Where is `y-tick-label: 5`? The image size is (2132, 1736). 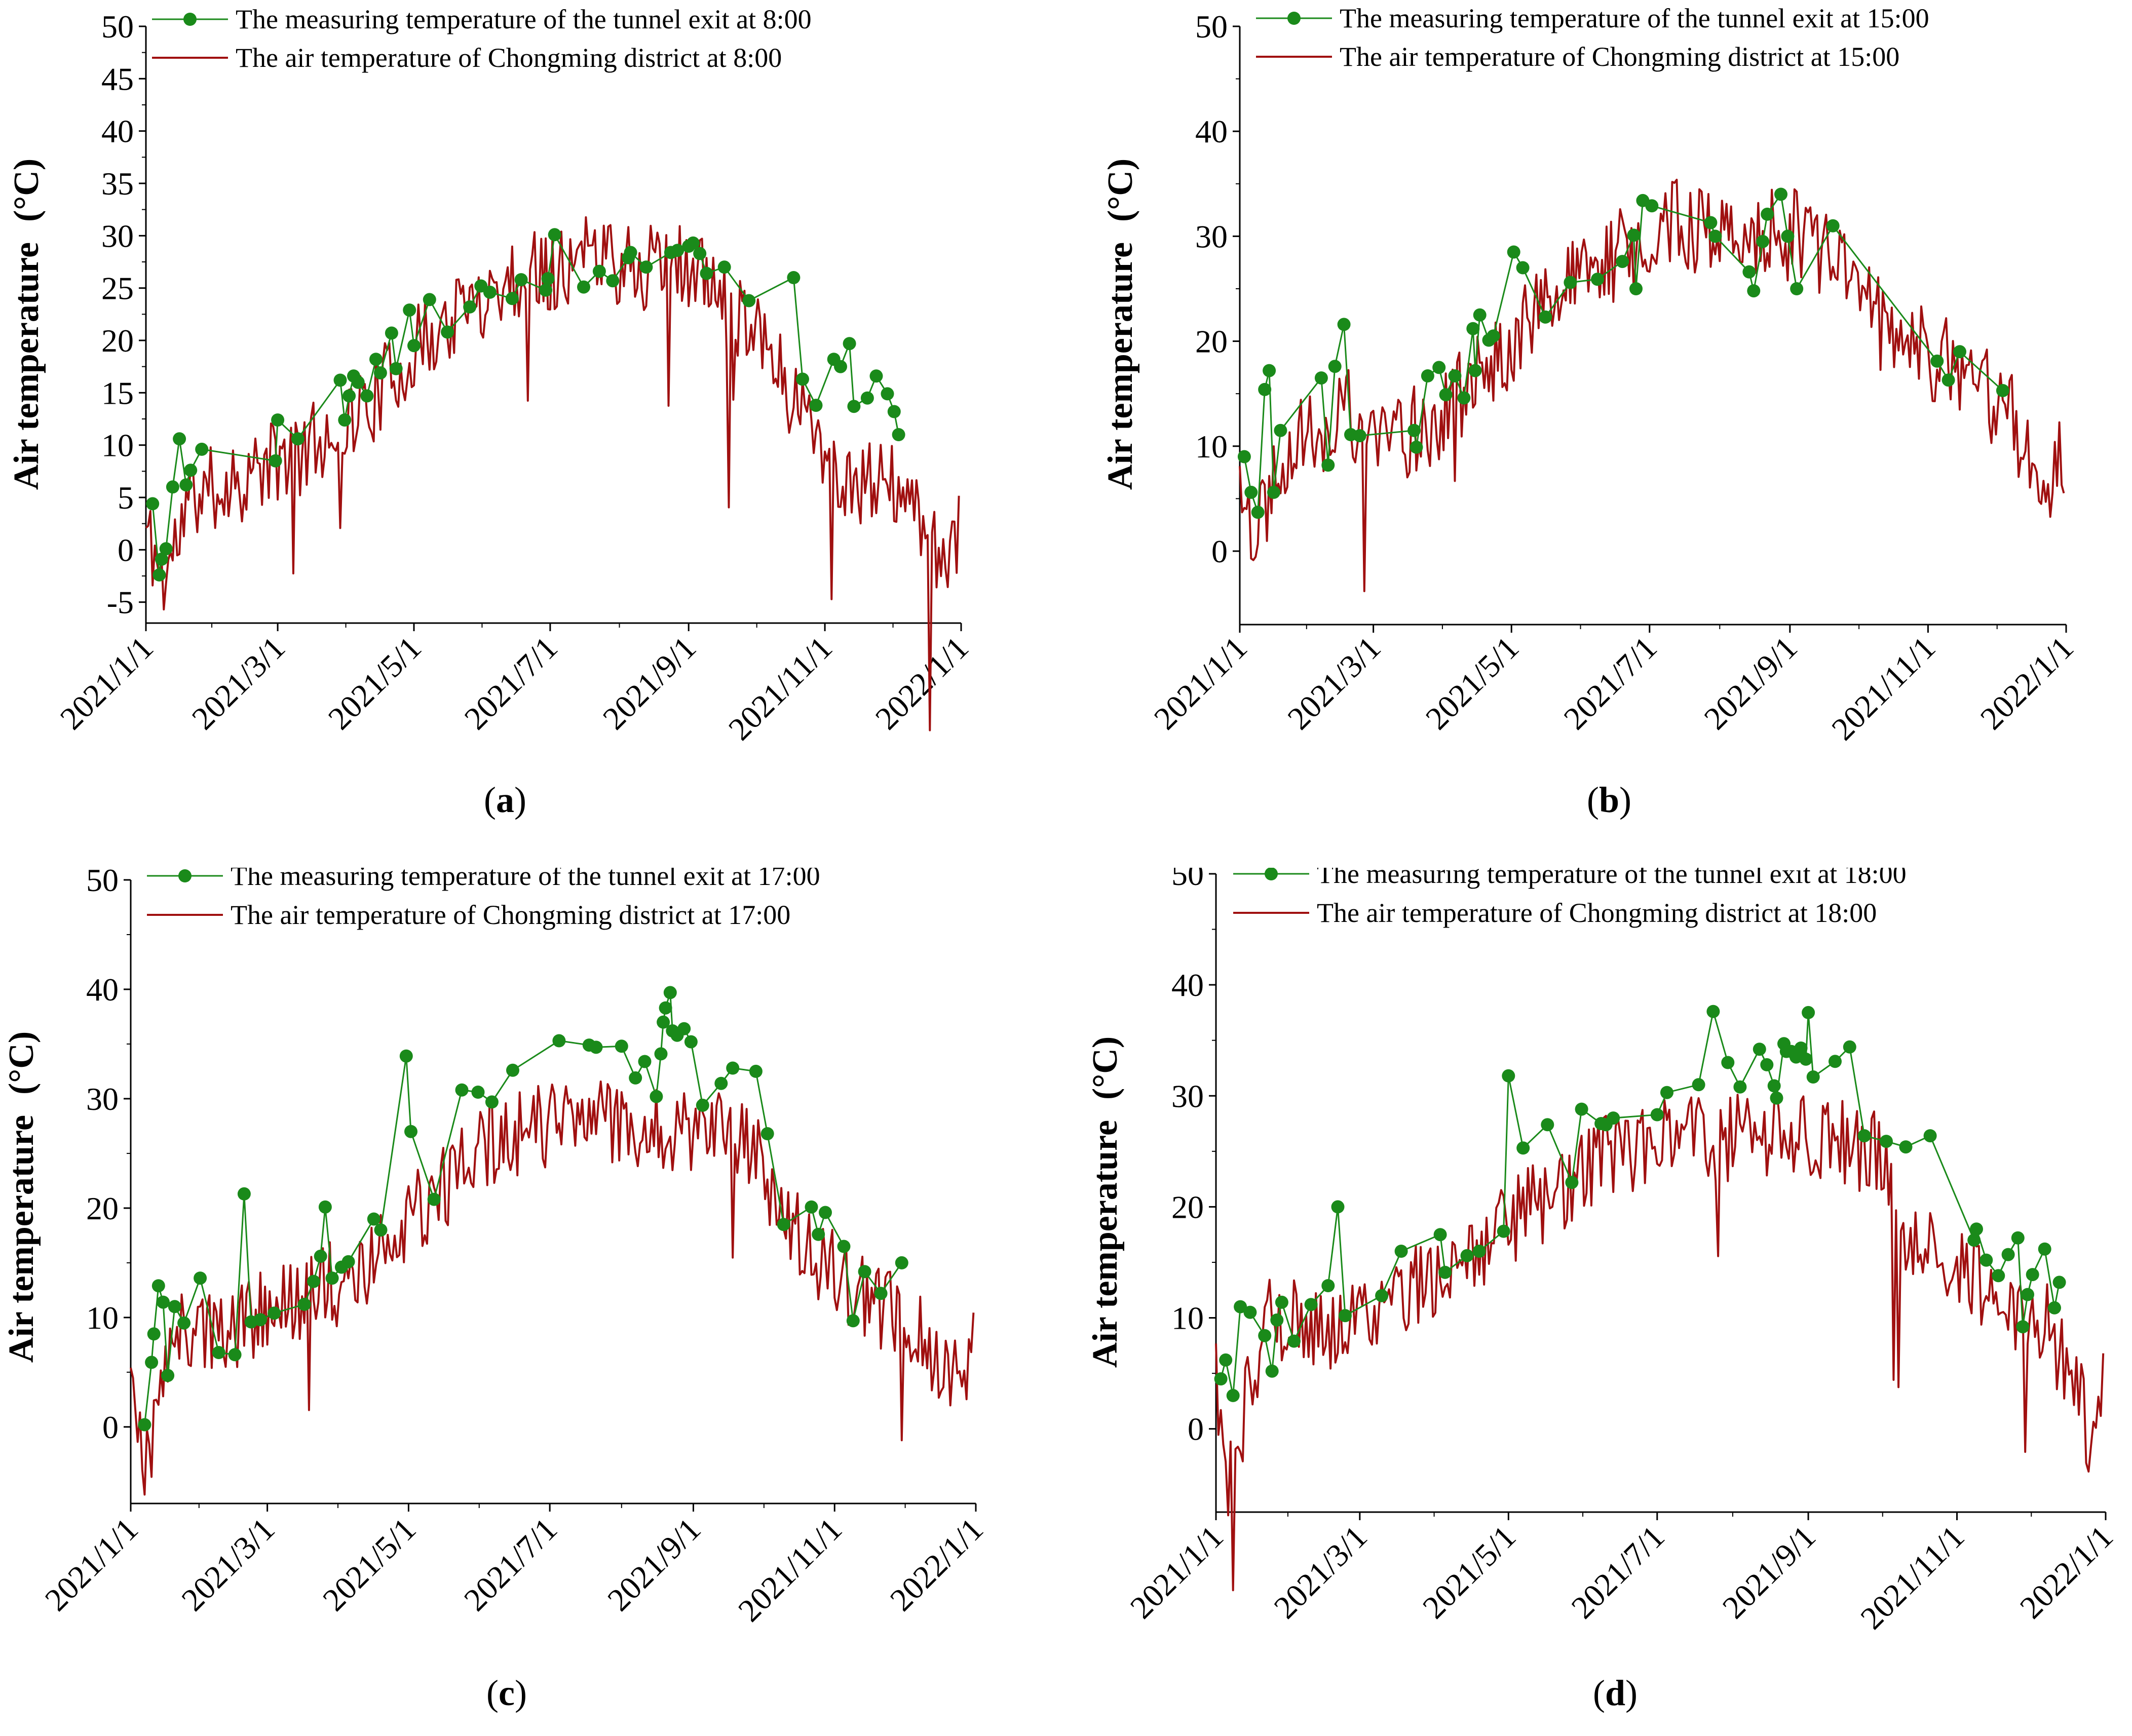
y-tick-label: 5 is located at coordinates (126, 498).